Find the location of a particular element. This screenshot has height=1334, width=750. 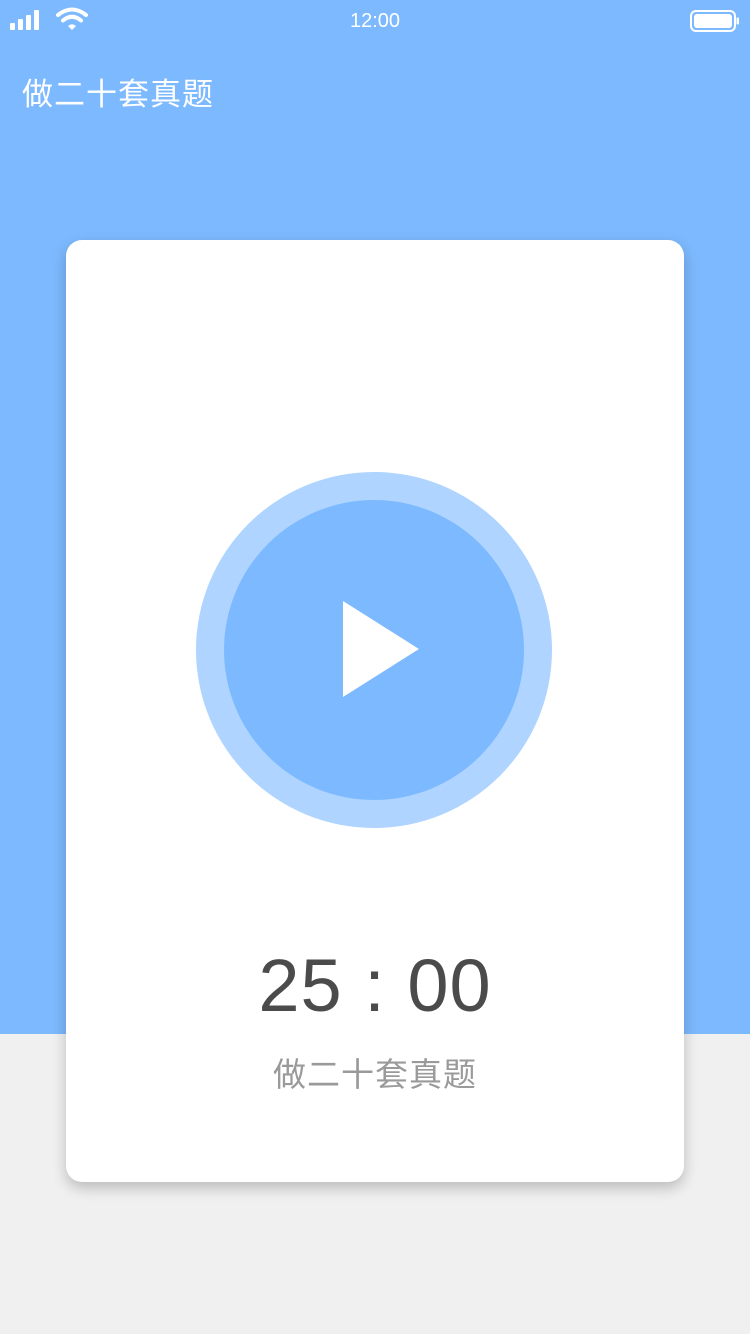

play-button-inner is located at coordinates (374, 650).